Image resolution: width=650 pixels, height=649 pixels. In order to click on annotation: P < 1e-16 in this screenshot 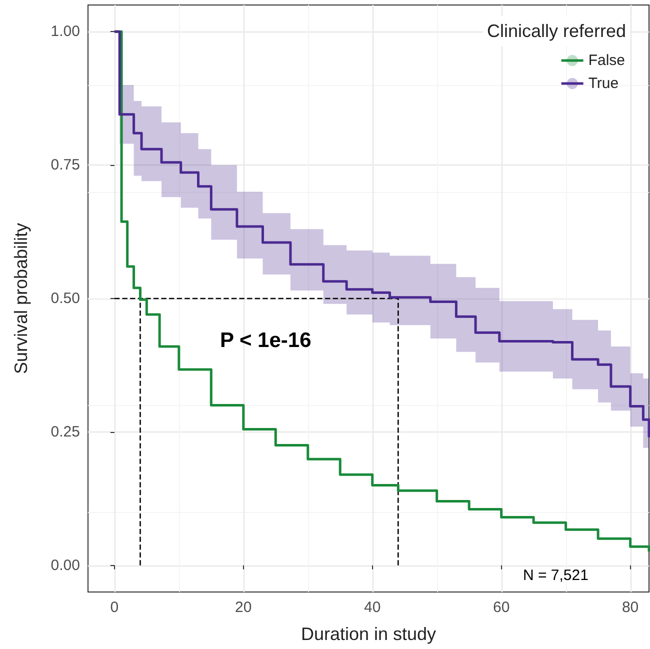, I will do `click(266, 340)`.